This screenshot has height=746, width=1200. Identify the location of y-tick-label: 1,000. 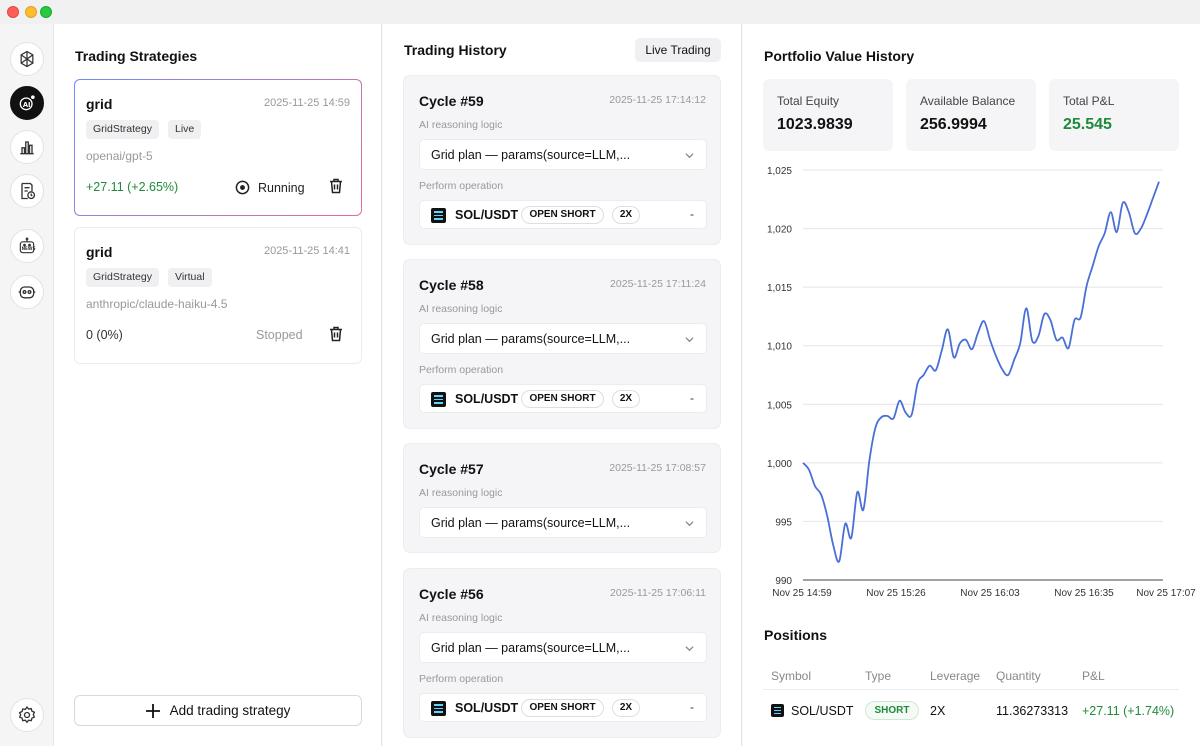
(779, 464).